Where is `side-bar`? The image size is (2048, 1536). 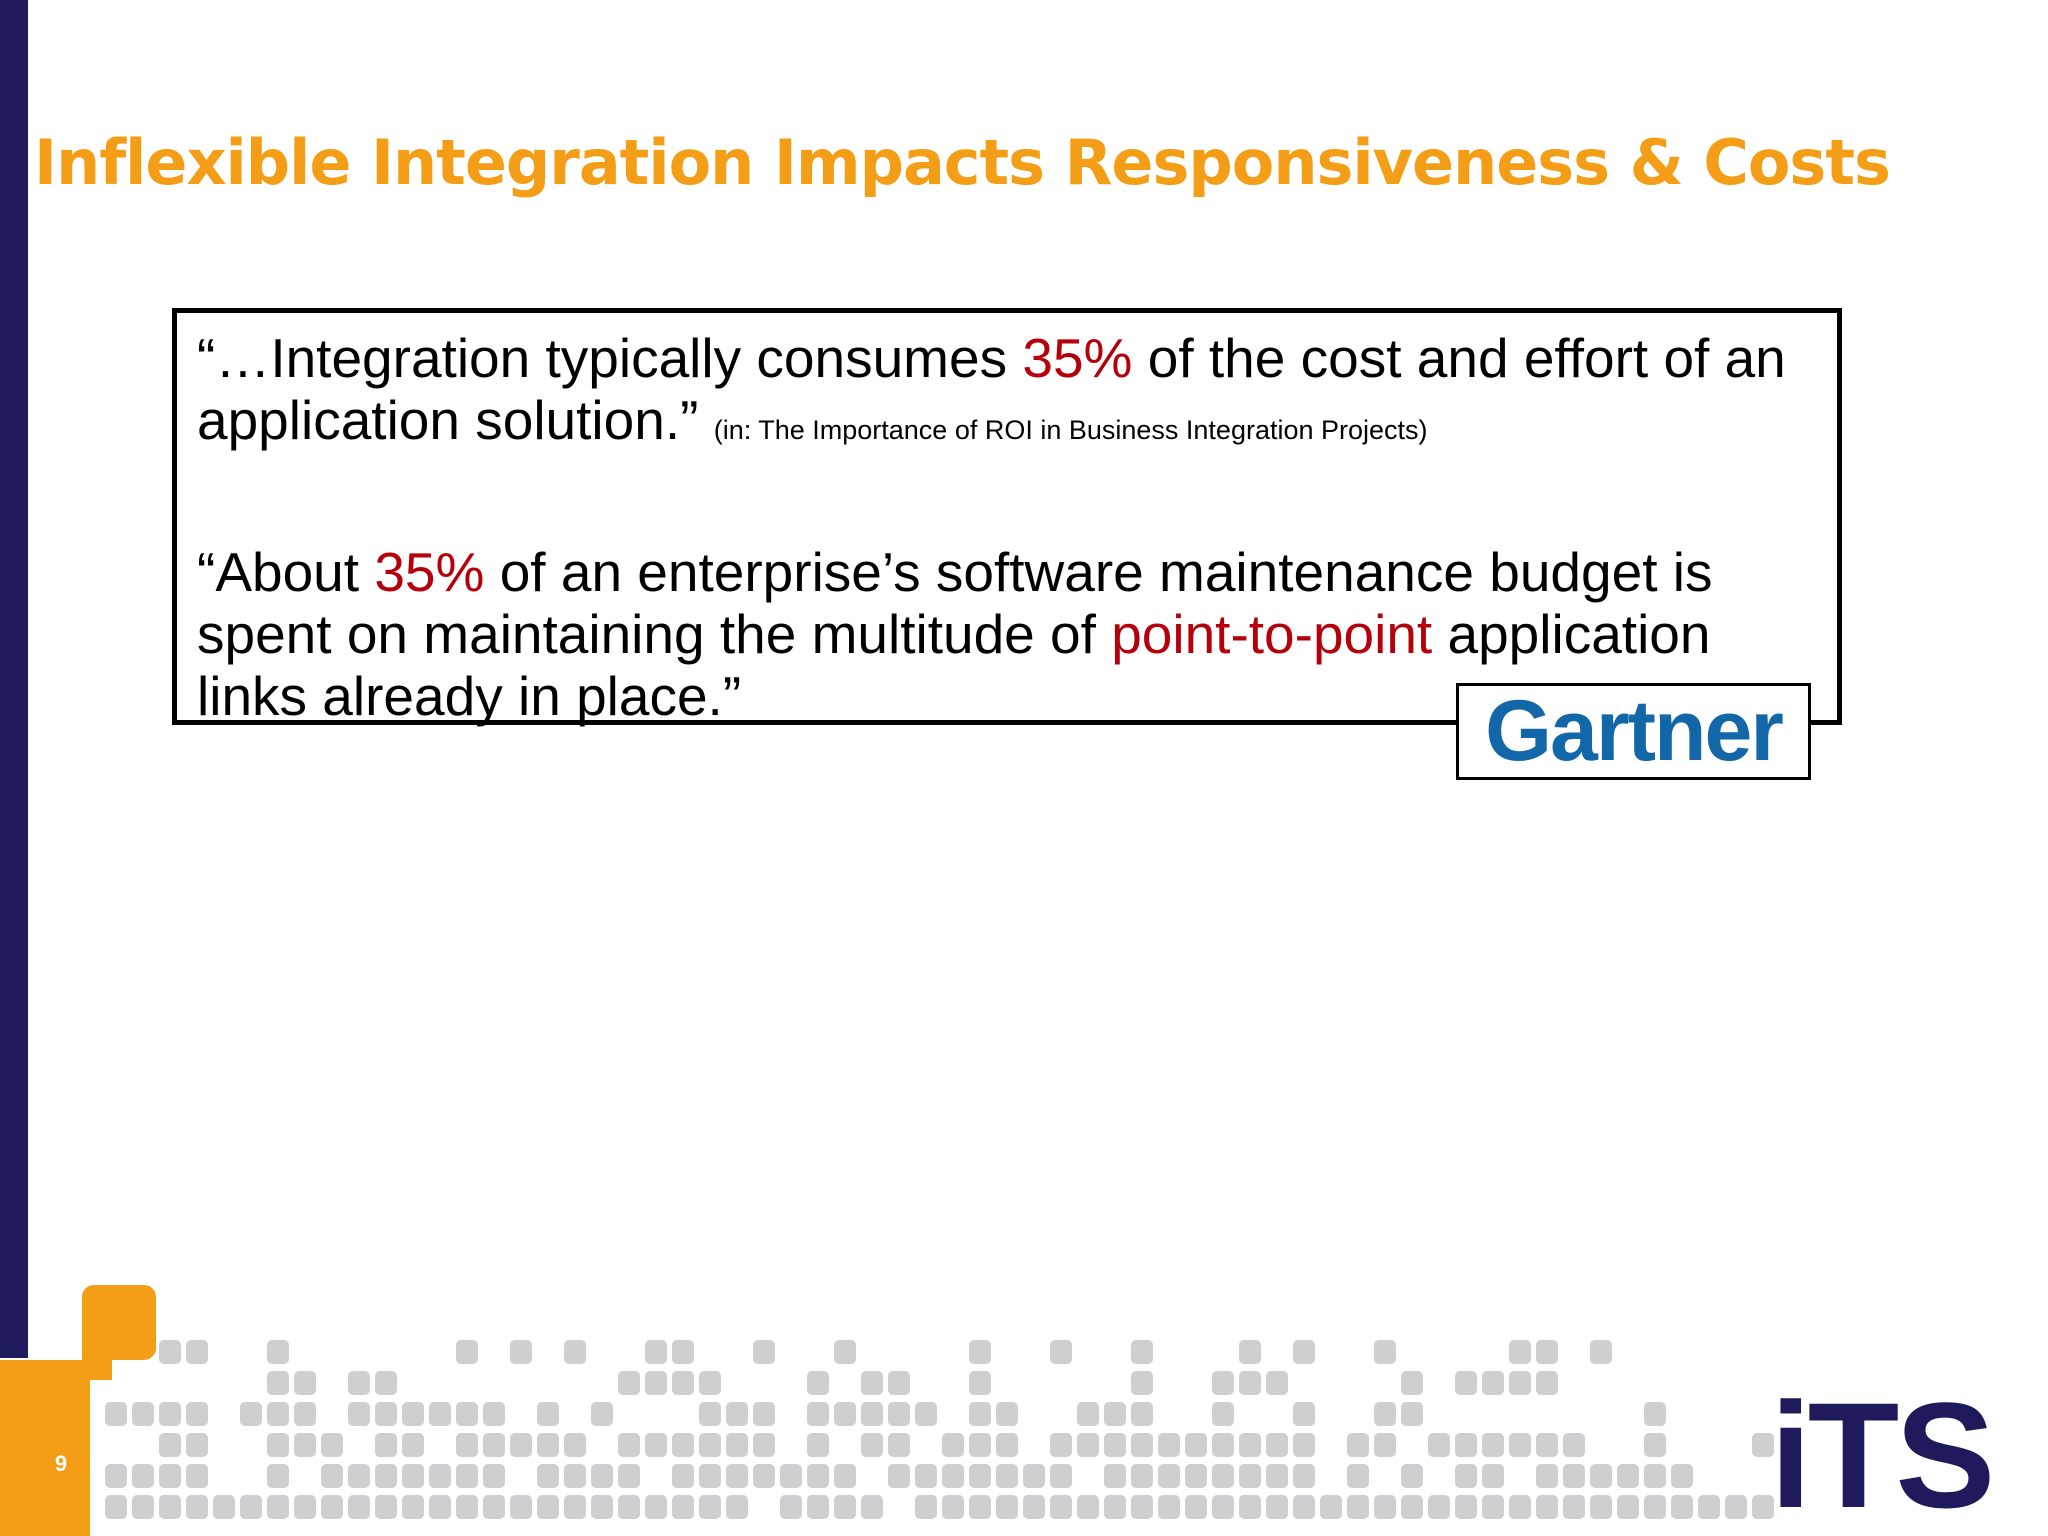
side-bar is located at coordinates (14, 679).